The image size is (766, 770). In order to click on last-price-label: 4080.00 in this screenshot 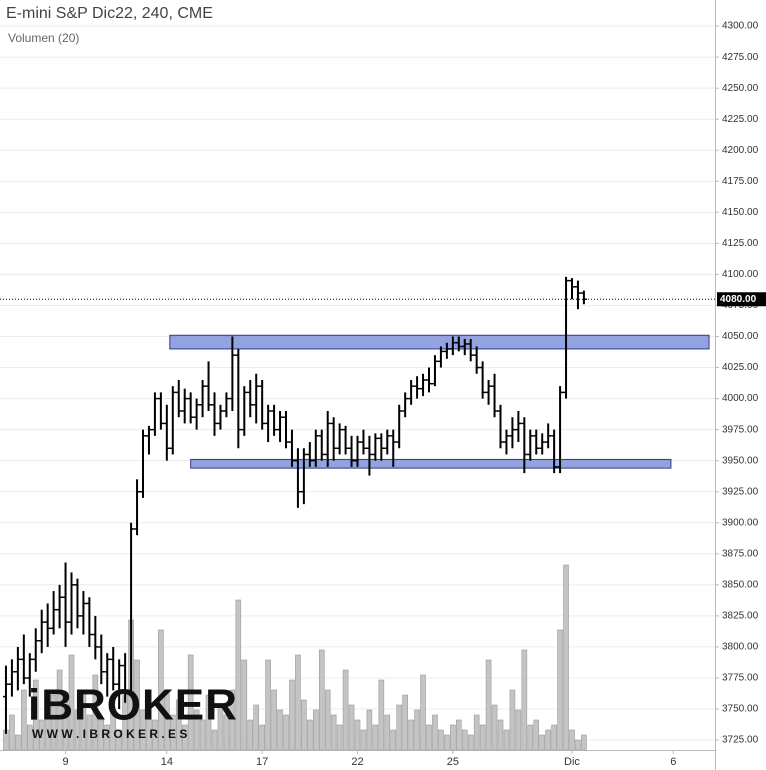, I will do `click(738, 299)`.